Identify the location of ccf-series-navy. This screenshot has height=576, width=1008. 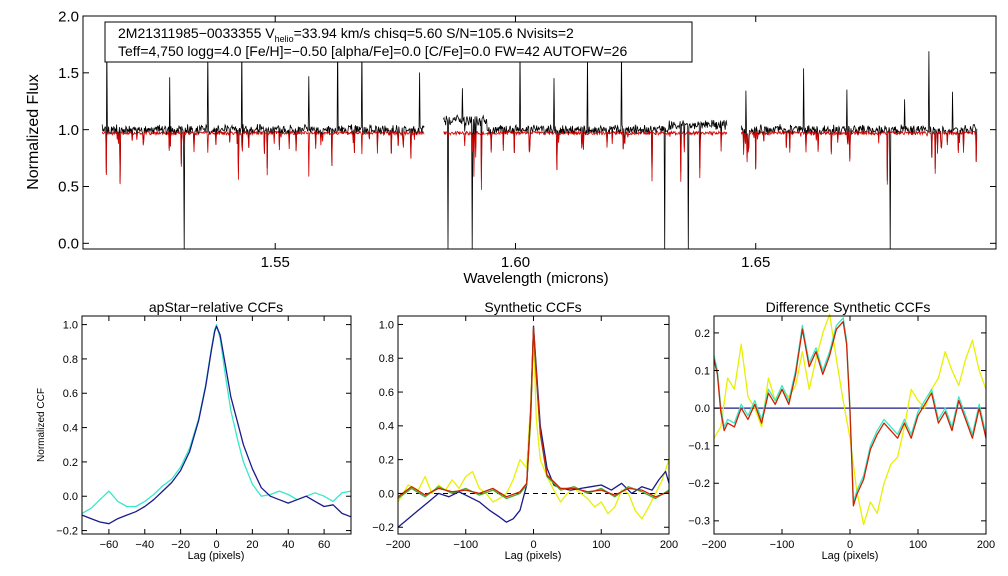
(216, 425).